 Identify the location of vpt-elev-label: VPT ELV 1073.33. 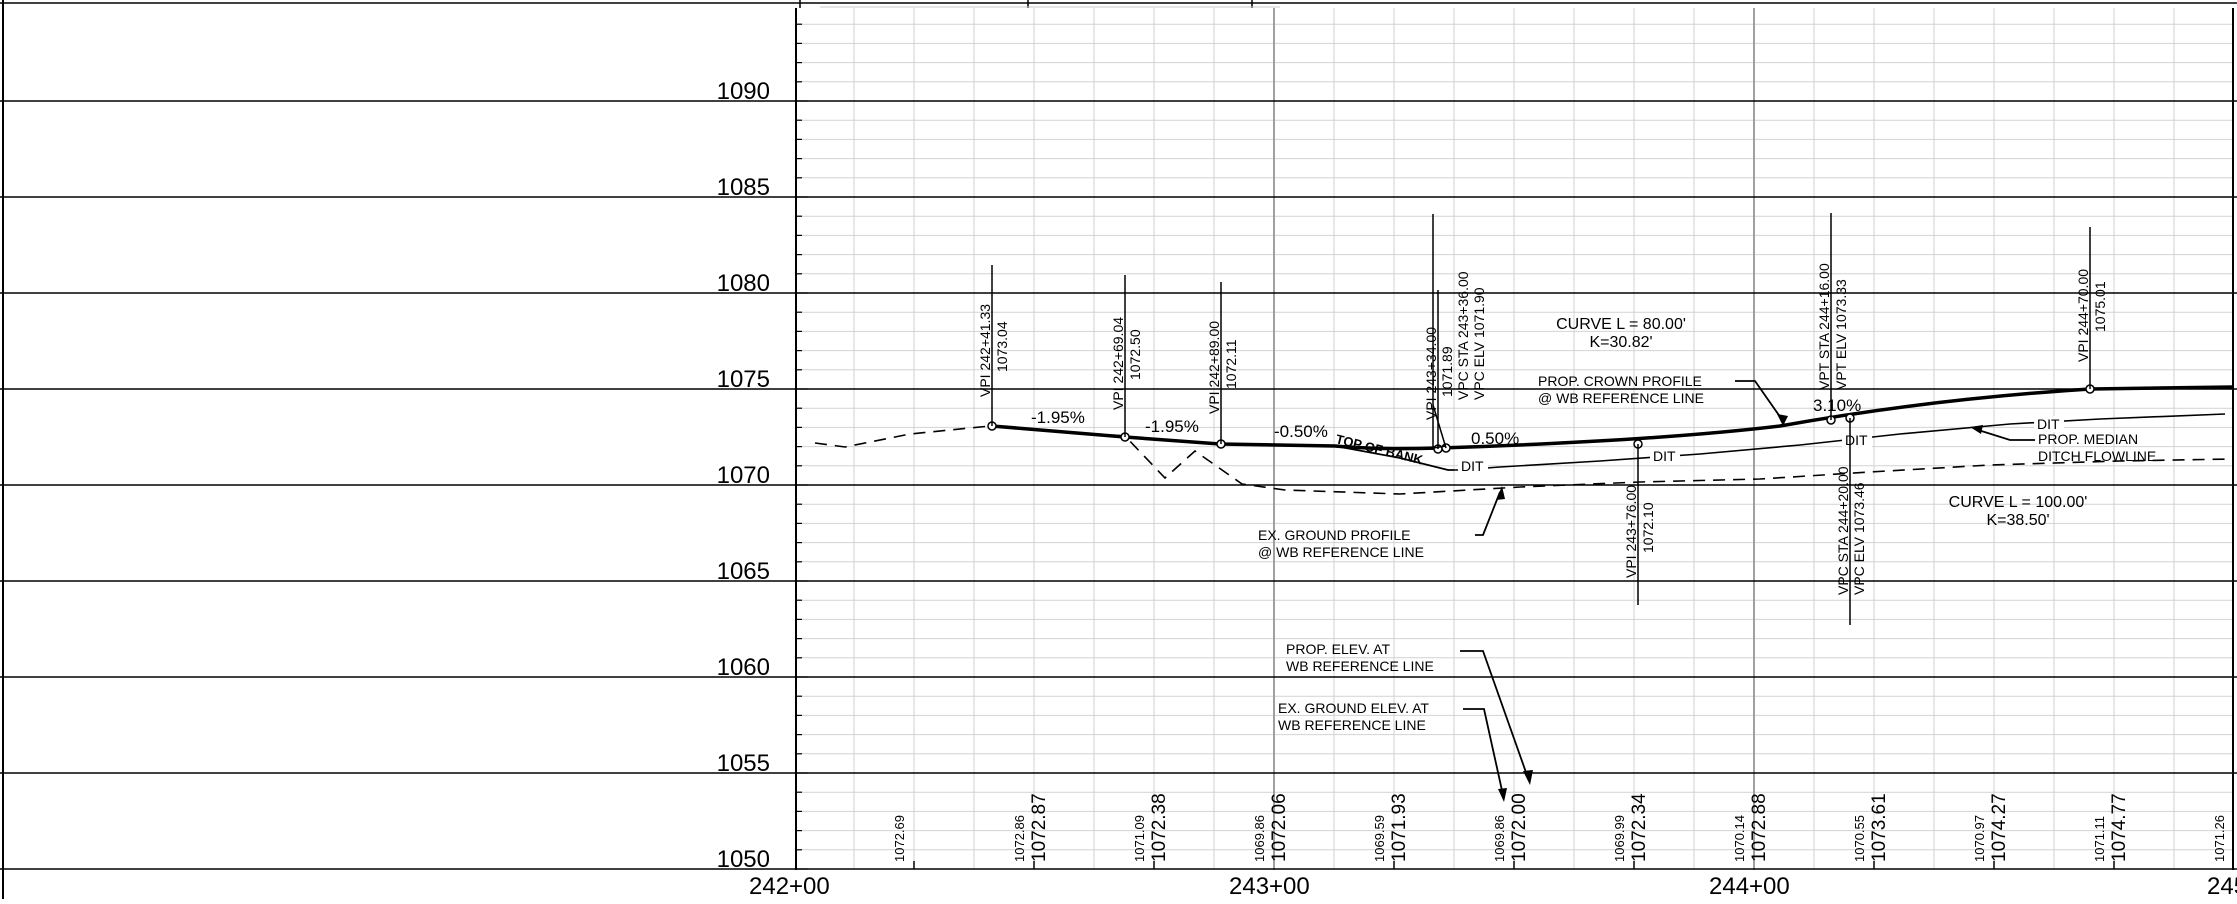
(1841, 334).